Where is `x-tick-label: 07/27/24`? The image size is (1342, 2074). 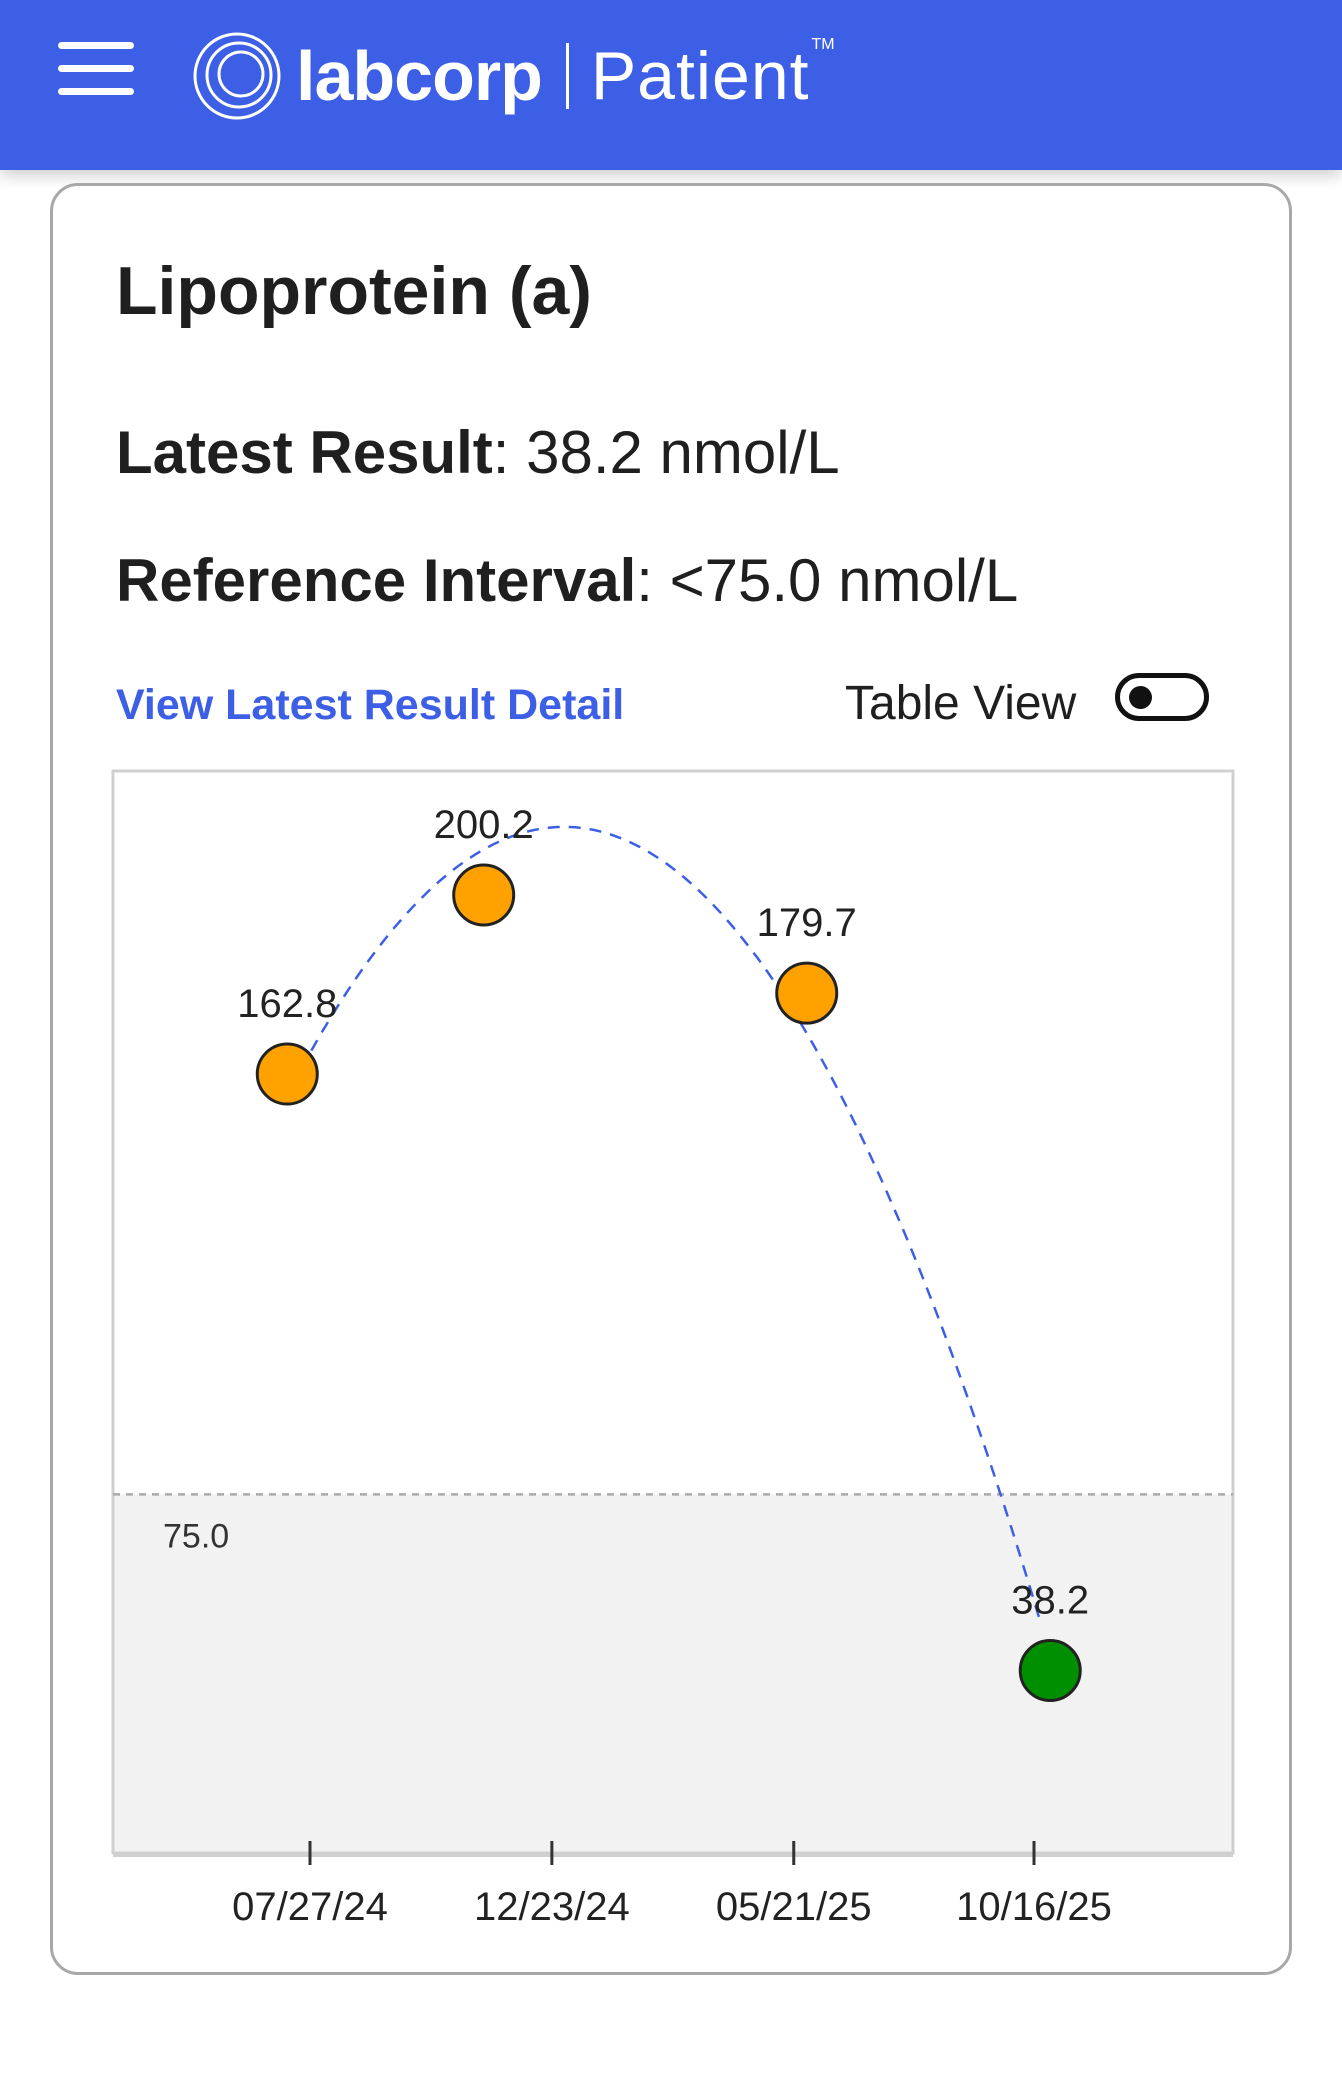 x-tick-label: 07/27/24 is located at coordinates (310, 1907).